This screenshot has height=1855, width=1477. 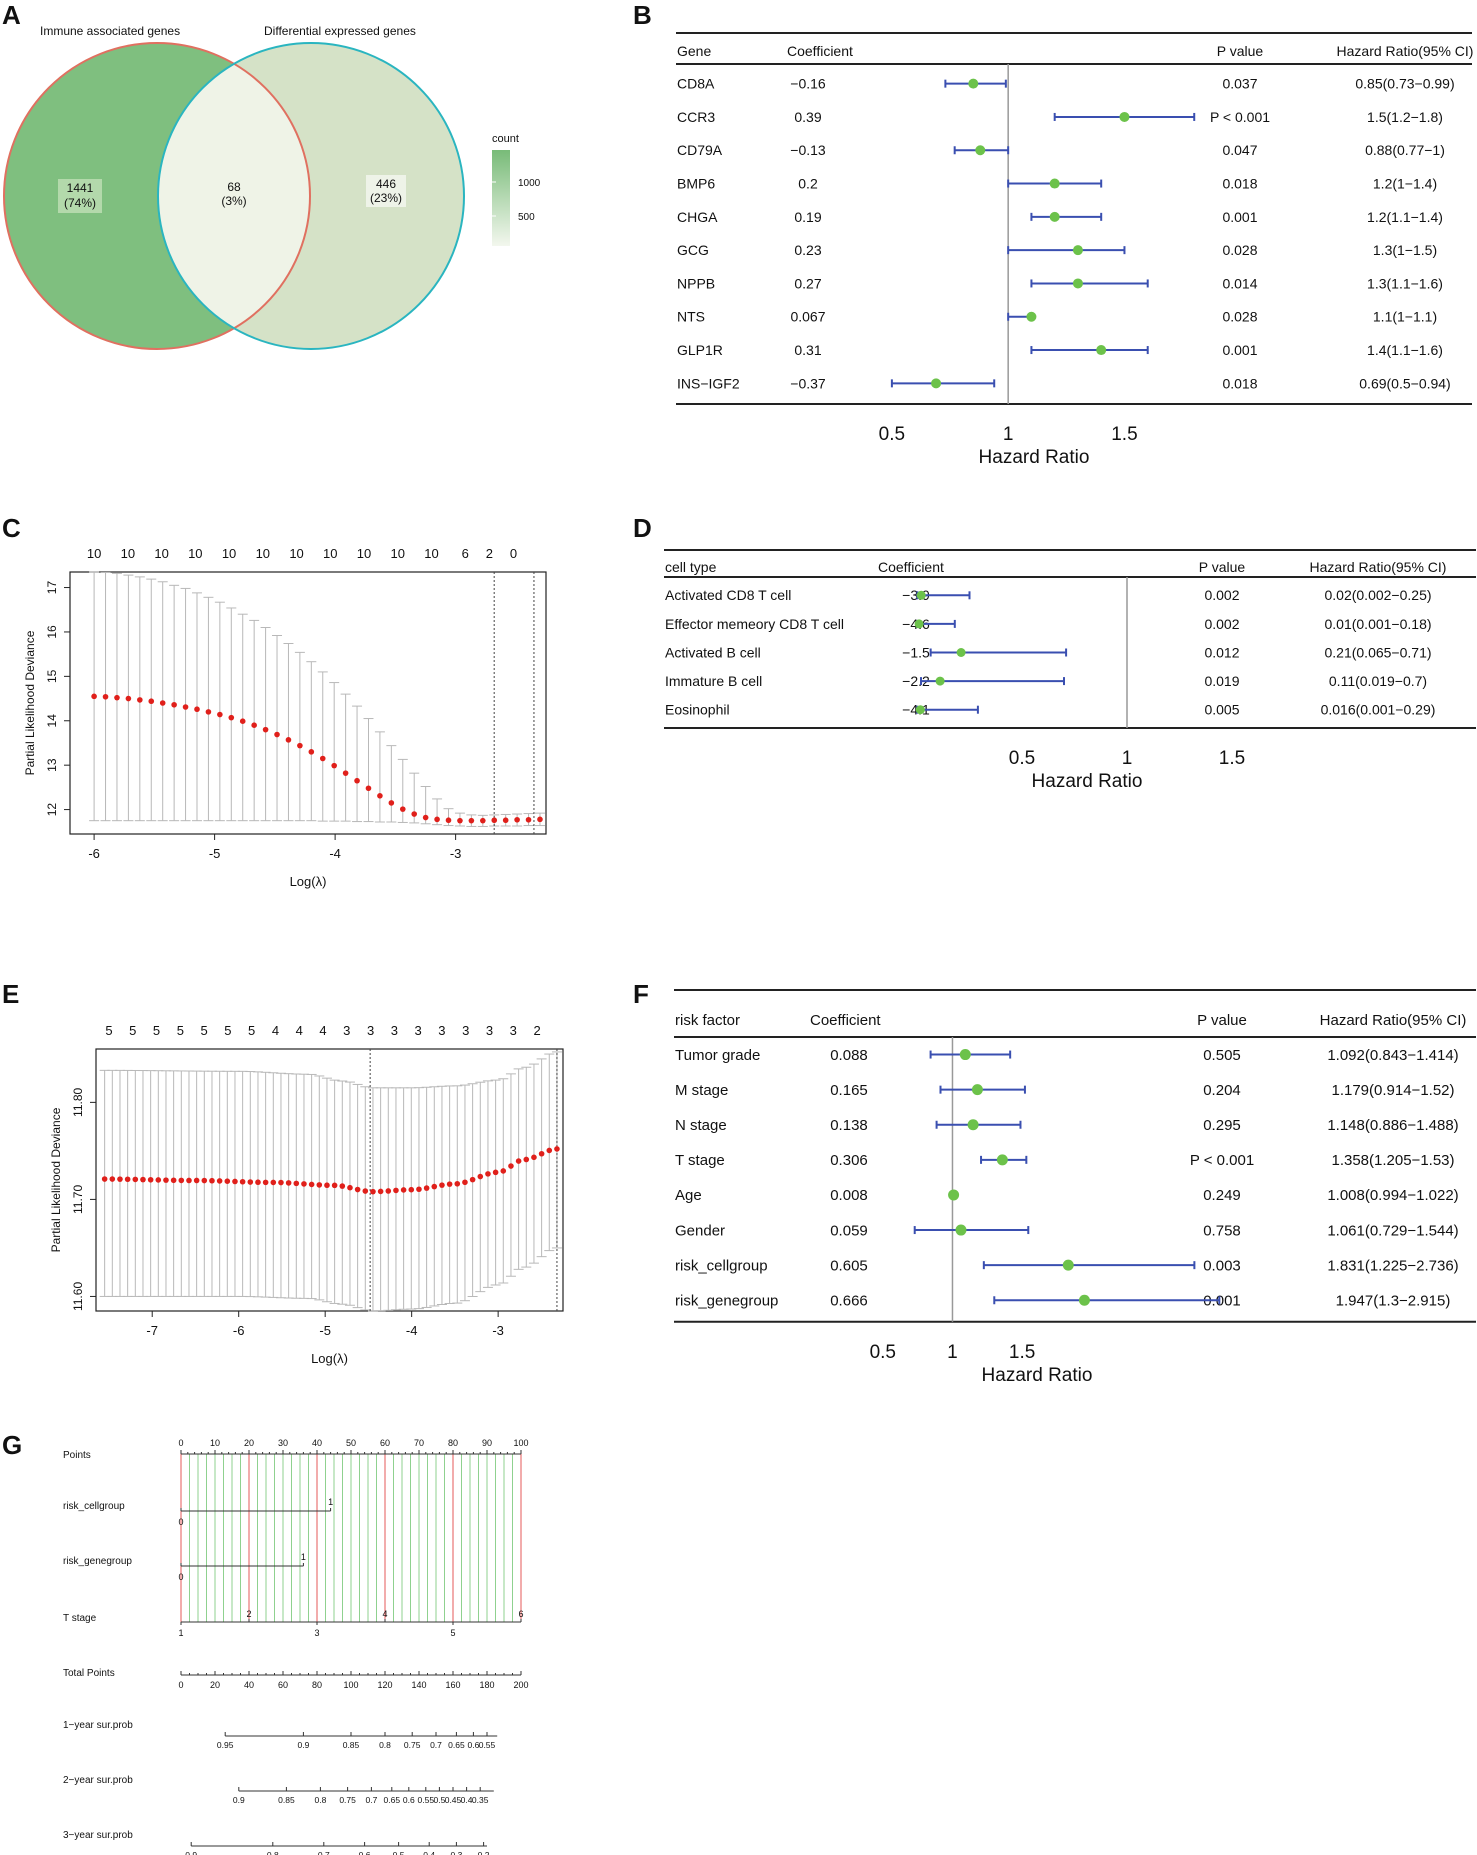 I want to click on forest-row-coefficient: 0.27, so click(x=807, y=283).